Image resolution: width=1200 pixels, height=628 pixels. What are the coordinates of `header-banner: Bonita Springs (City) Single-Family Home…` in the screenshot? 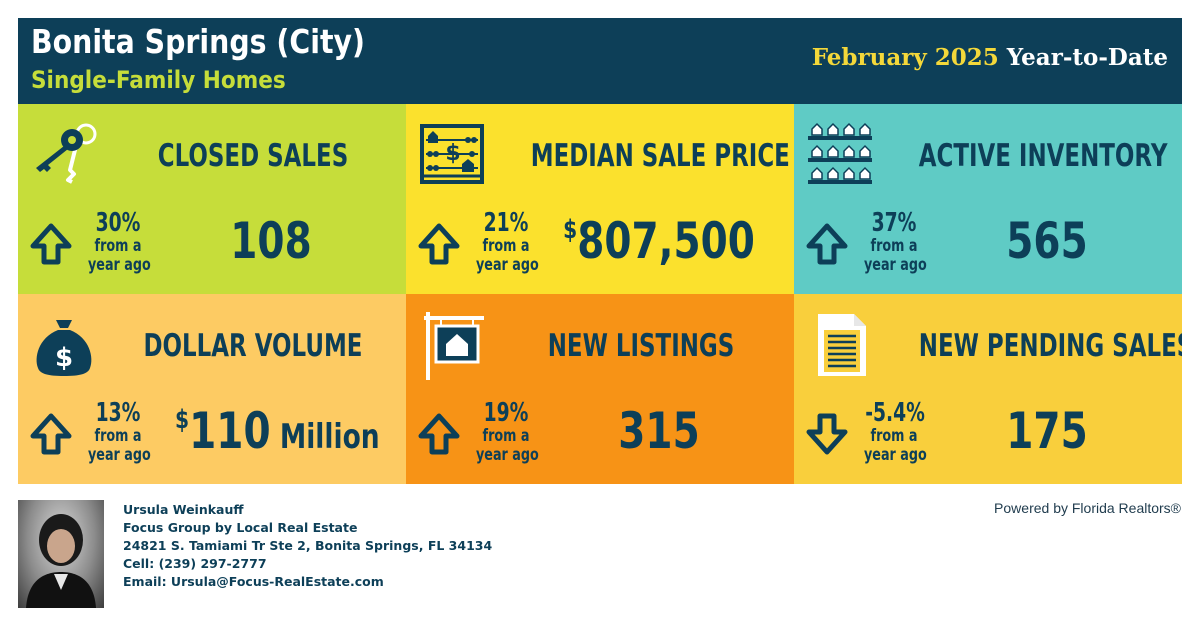 It's located at (600, 61).